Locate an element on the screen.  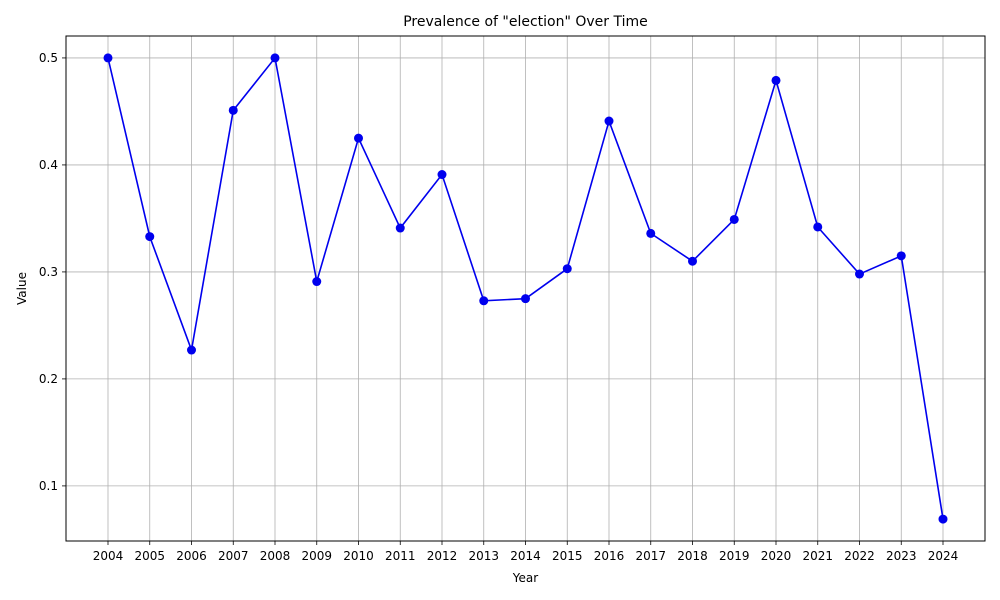
x-tick-label: 2023 is located at coordinates (901, 556).